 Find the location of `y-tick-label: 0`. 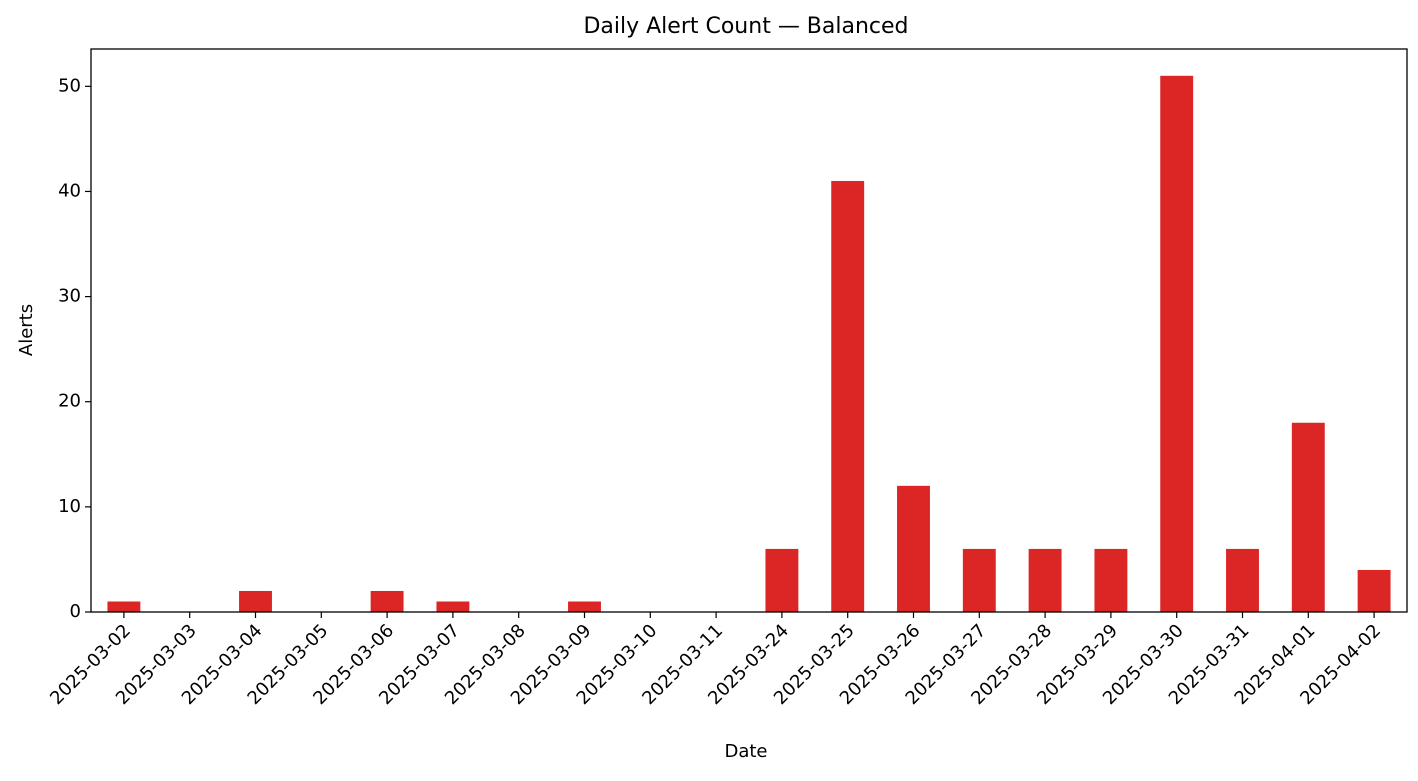

y-tick-label: 0 is located at coordinates (75, 611).